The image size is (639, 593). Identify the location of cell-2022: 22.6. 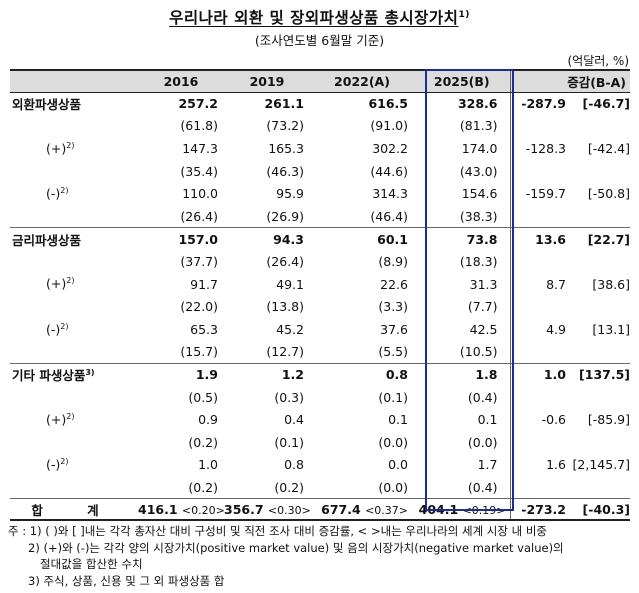
(394, 284).